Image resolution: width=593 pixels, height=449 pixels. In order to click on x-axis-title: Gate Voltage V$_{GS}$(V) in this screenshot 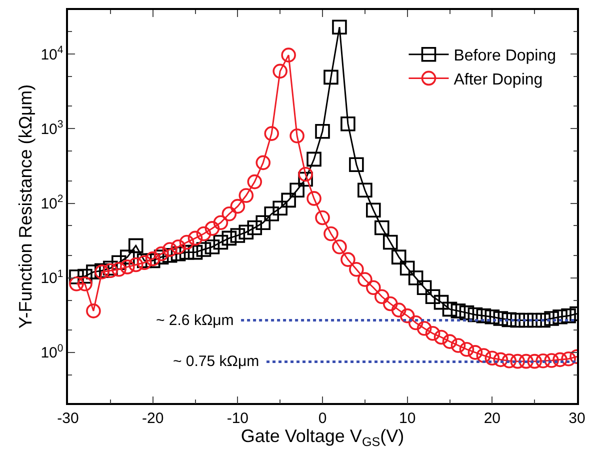, I will do `click(322, 437)`.